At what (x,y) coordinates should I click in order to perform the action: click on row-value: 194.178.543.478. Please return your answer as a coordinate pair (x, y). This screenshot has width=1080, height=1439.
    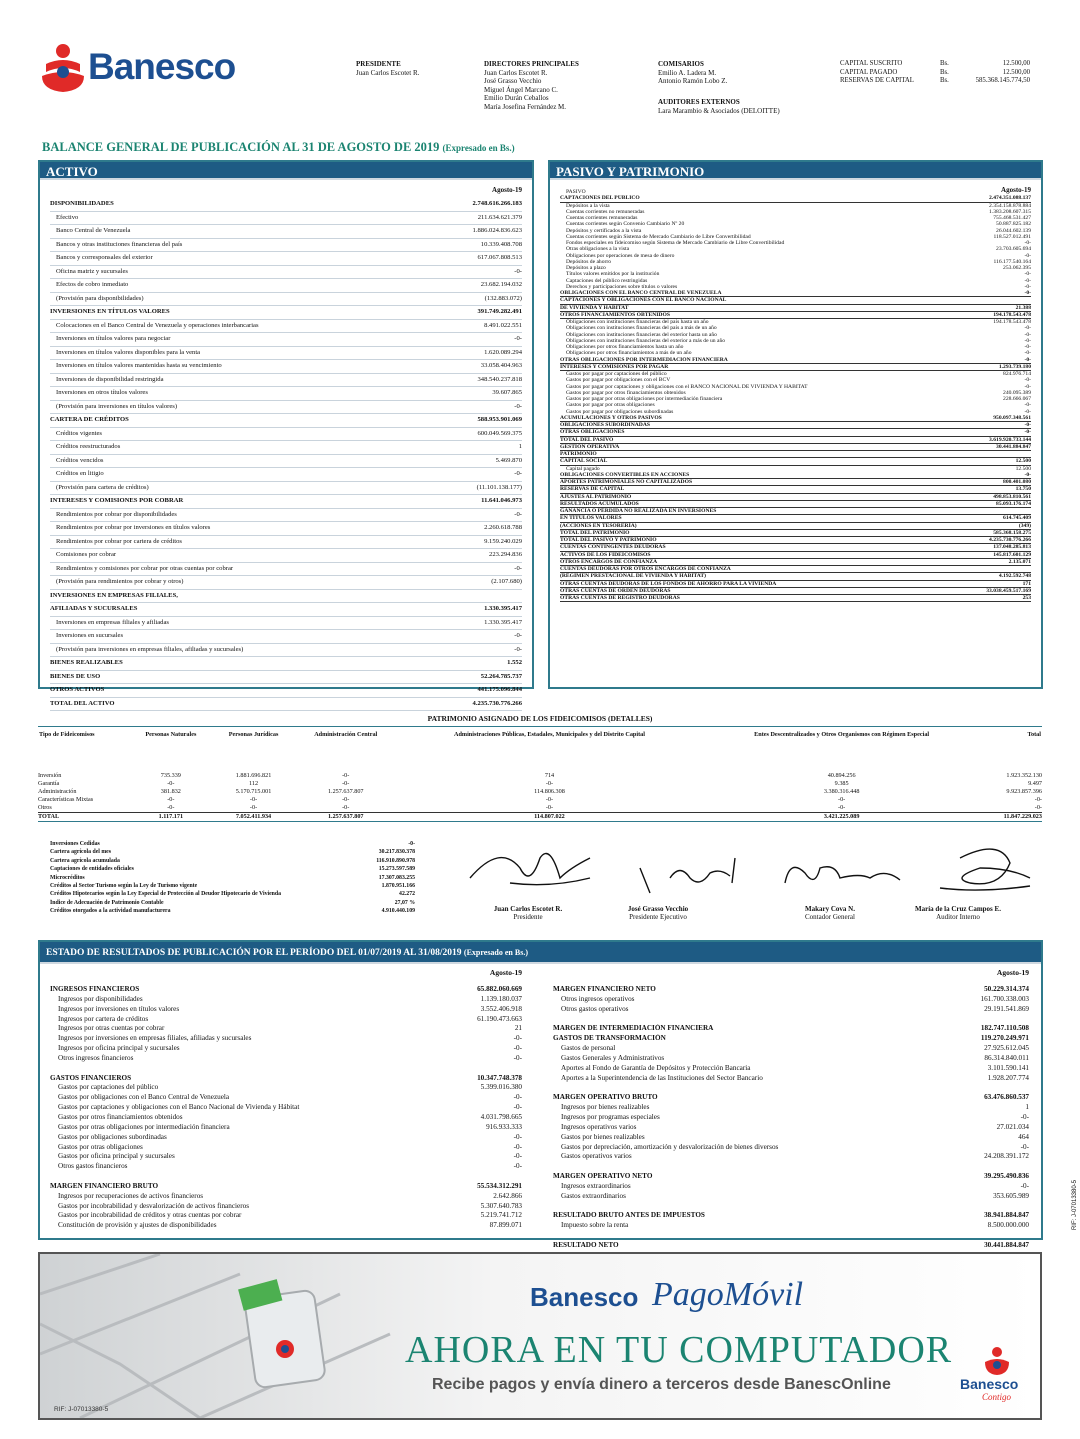
    Looking at the image, I should click on (1012, 314).